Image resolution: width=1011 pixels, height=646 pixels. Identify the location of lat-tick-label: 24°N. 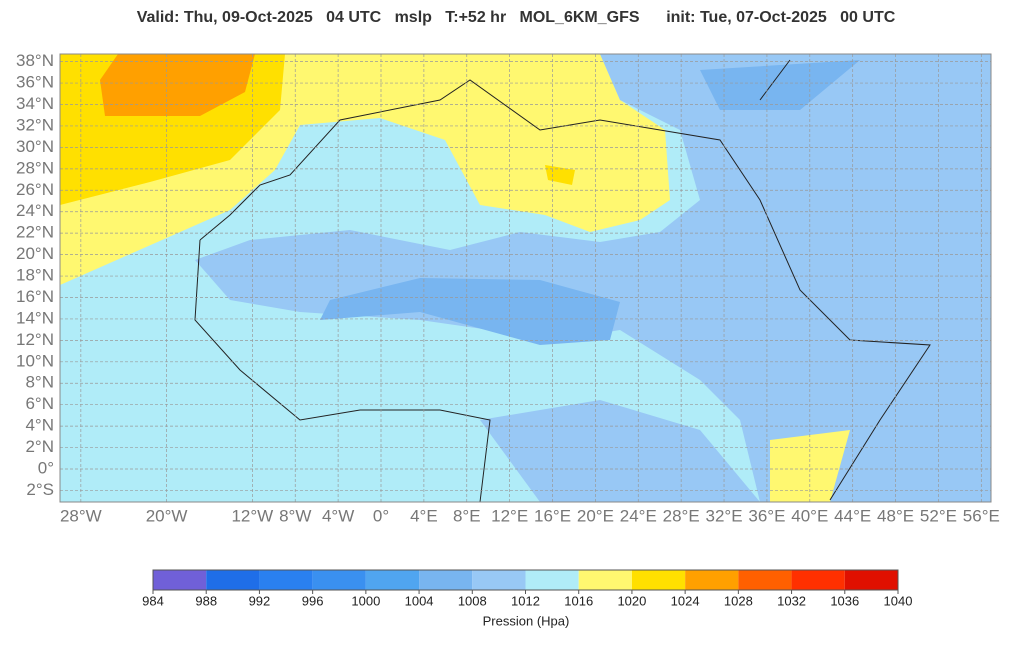
(35, 210).